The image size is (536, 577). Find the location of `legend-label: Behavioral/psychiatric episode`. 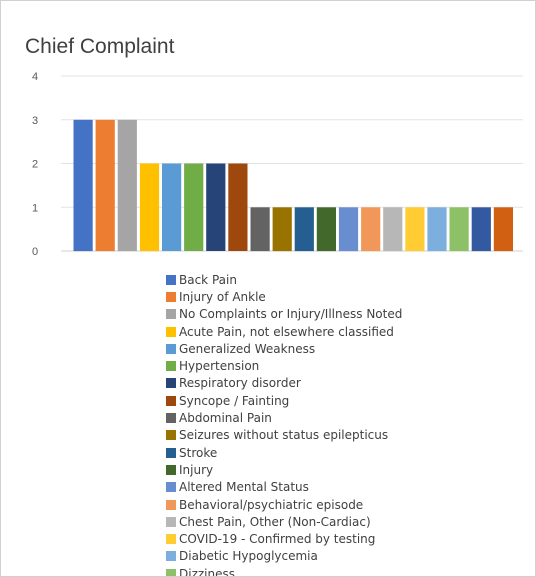

legend-label: Behavioral/psychiatric episode is located at coordinates (271, 504).